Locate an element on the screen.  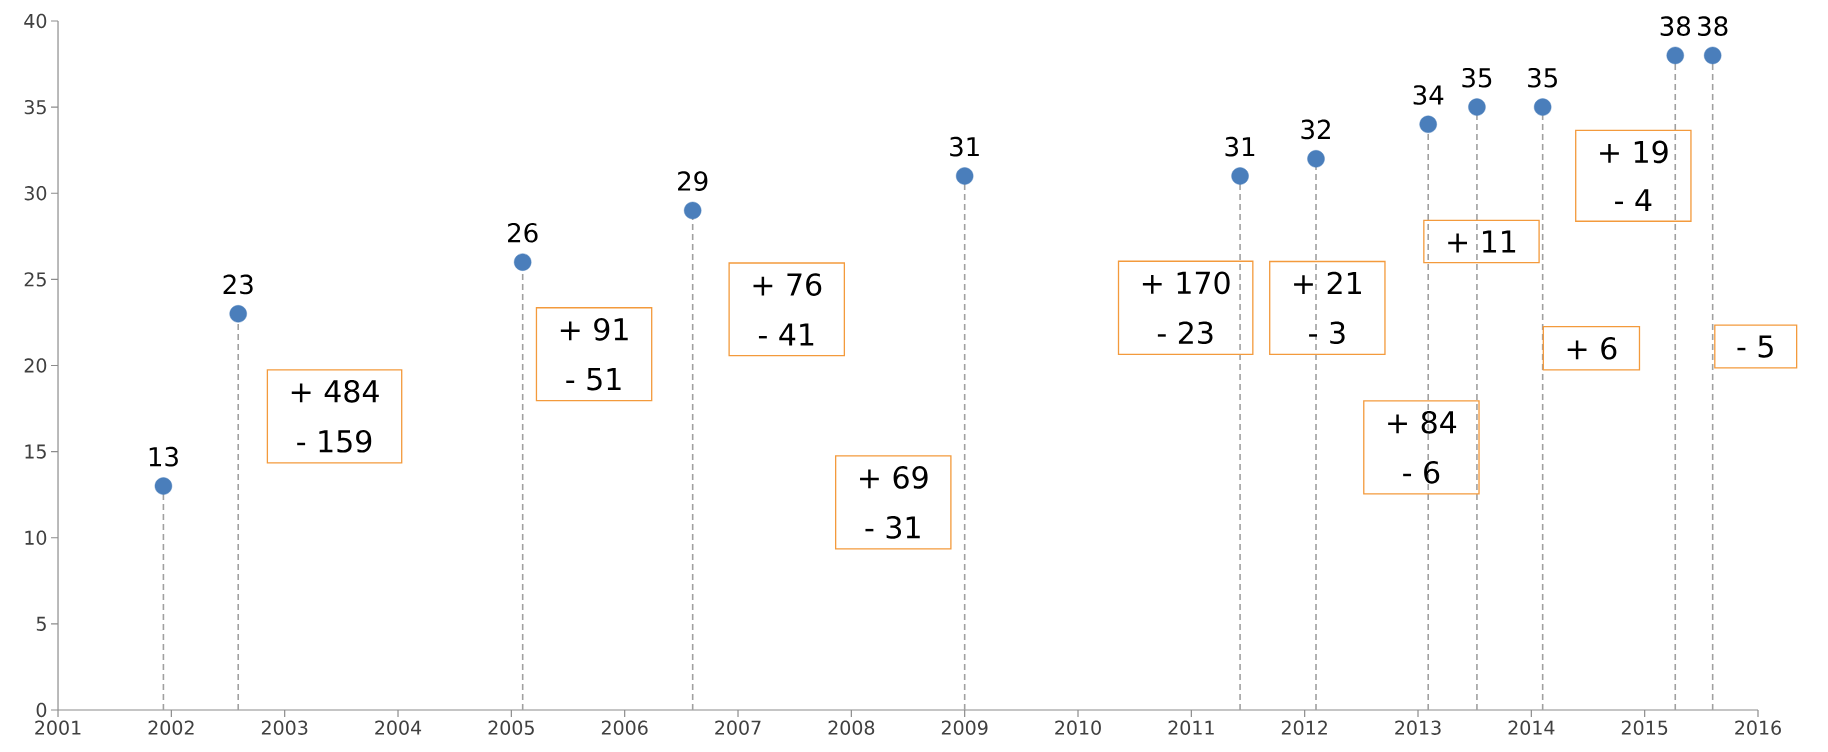
y-tick-label: 15 is located at coordinates (35, 451).